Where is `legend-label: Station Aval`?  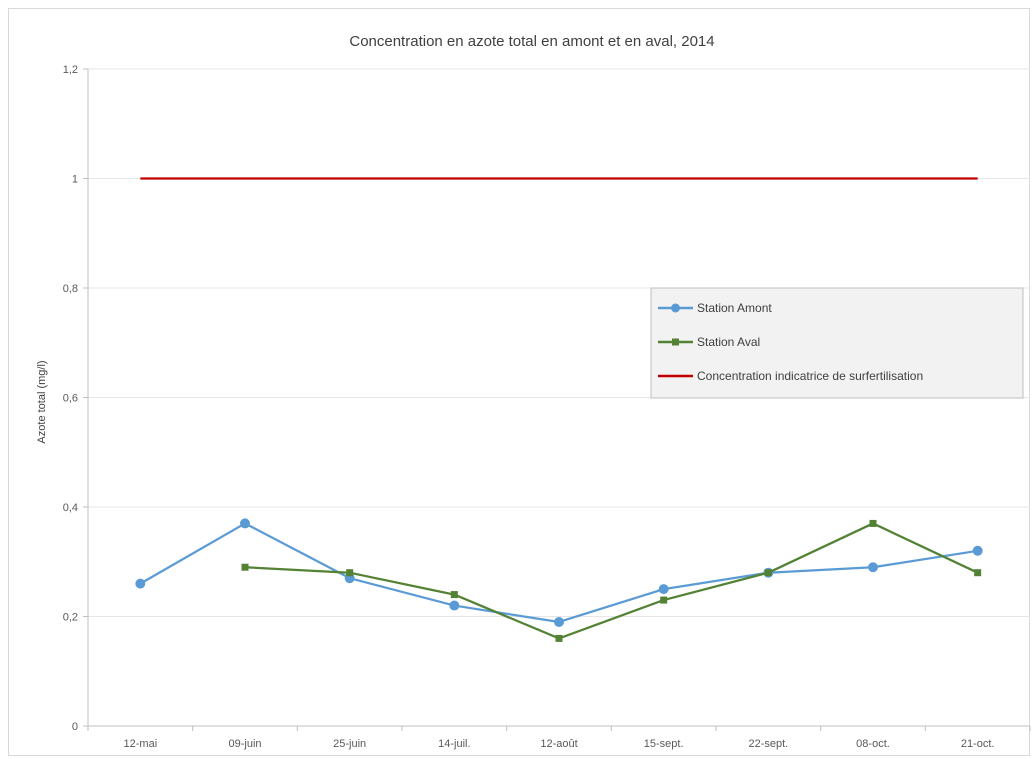
legend-label: Station Aval is located at coordinates (728, 342).